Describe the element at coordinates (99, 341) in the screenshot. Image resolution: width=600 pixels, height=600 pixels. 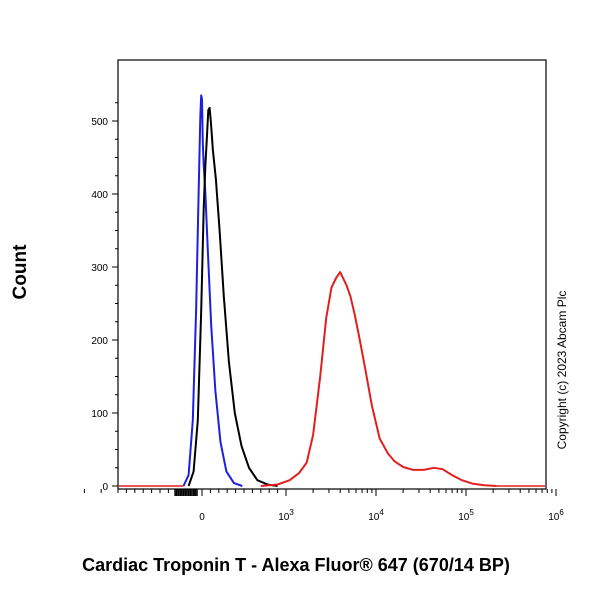
I see `y-tick-label: 200` at that location.